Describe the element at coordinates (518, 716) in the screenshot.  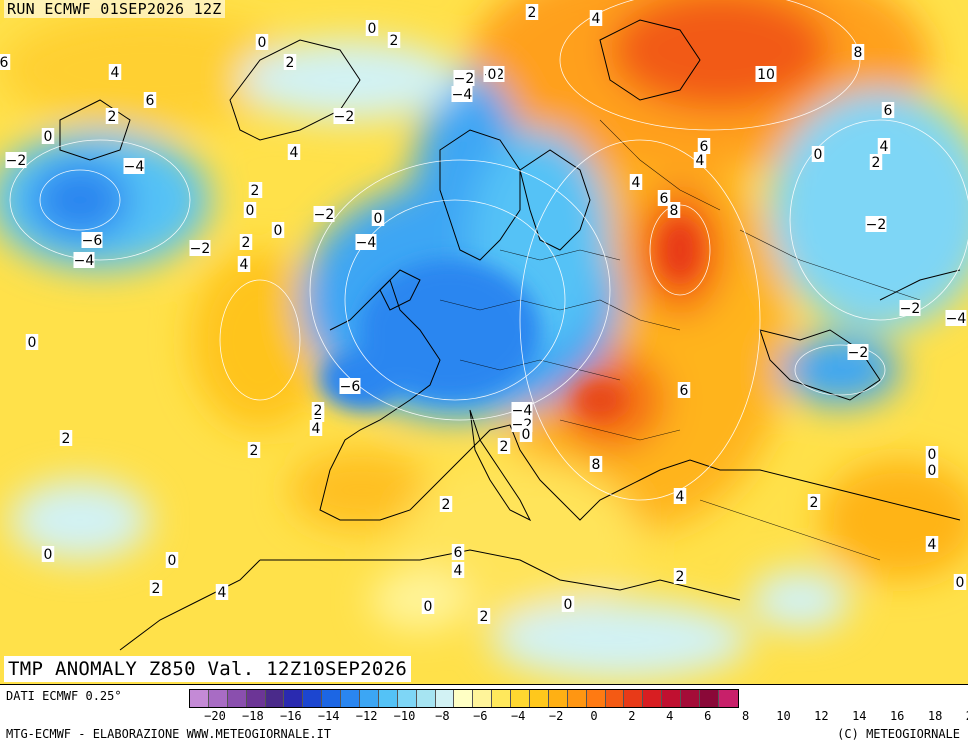
I see `colorbar-tick-label: −4` at that location.